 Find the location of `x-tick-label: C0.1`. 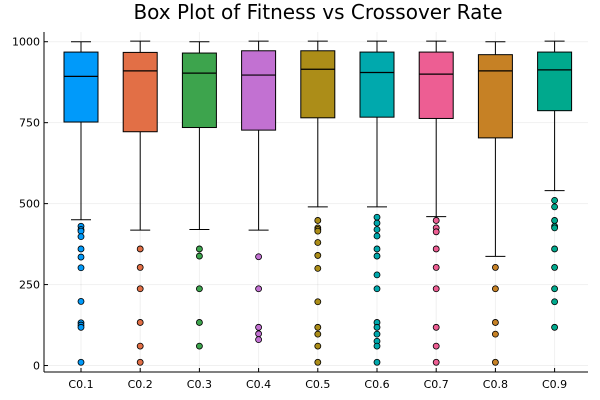

x-tick-label: C0.1 is located at coordinates (80, 384).